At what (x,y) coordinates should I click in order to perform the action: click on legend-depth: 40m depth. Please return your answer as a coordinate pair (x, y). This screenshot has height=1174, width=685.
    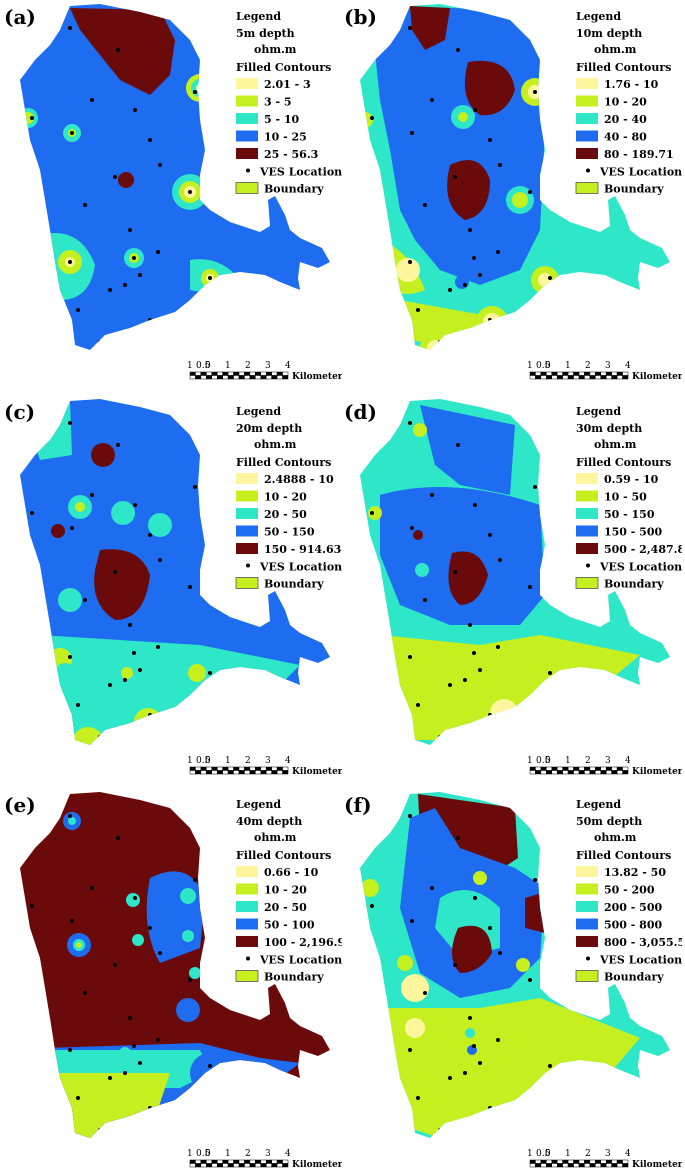
    Looking at the image, I should click on (269, 821).